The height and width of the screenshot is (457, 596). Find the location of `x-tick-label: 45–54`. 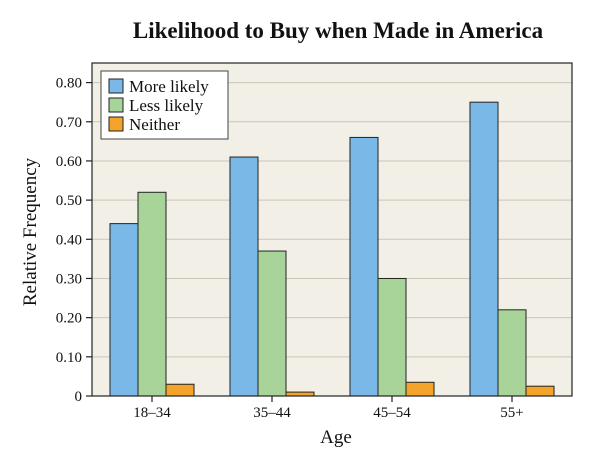

x-tick-label: 45–54 is located at coordinates (392, 413).